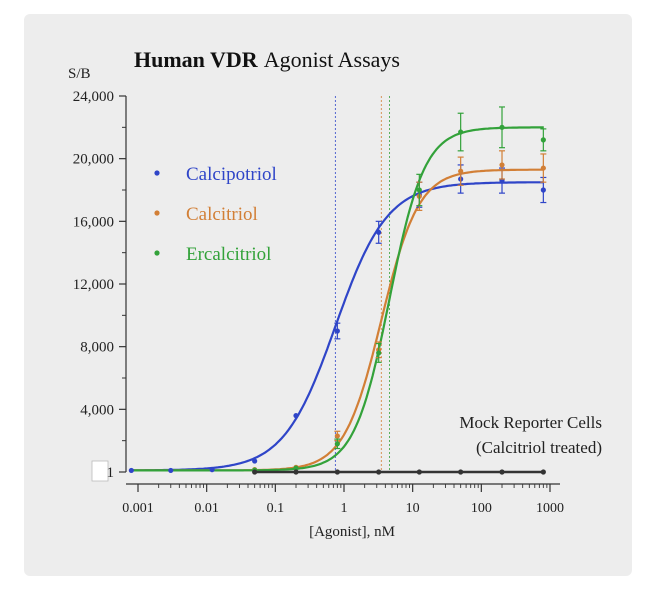  I want to click on legend-label-calcitriol: Calcitriol, so click(222, 214).